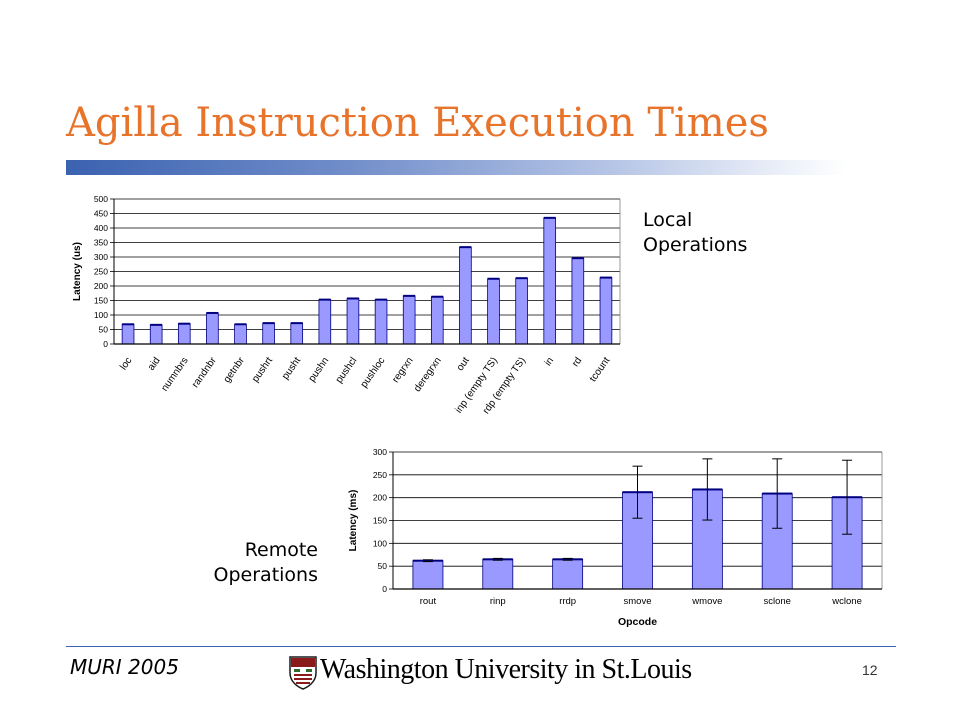 This screenshot has height=720, width=960. What do you see at coordinates (600, 369) in the screenshot?
I see `local-category-label: tcount` at bounding box center [600, 369].